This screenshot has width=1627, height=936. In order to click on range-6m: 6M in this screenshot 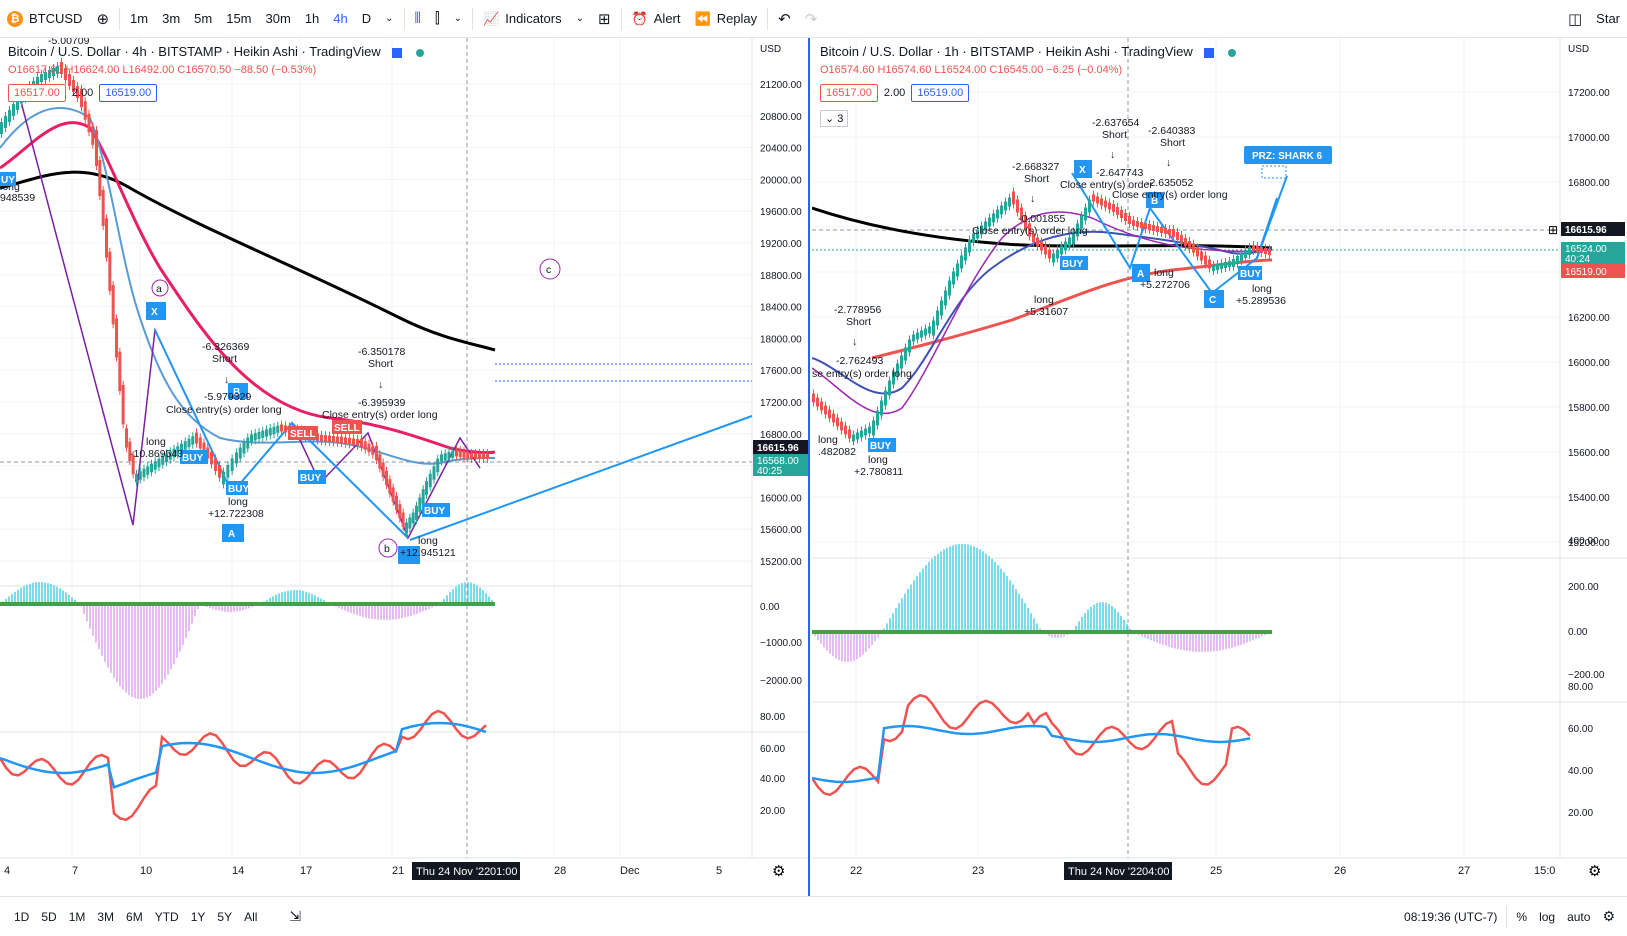, I will do `click(134, 916)`.